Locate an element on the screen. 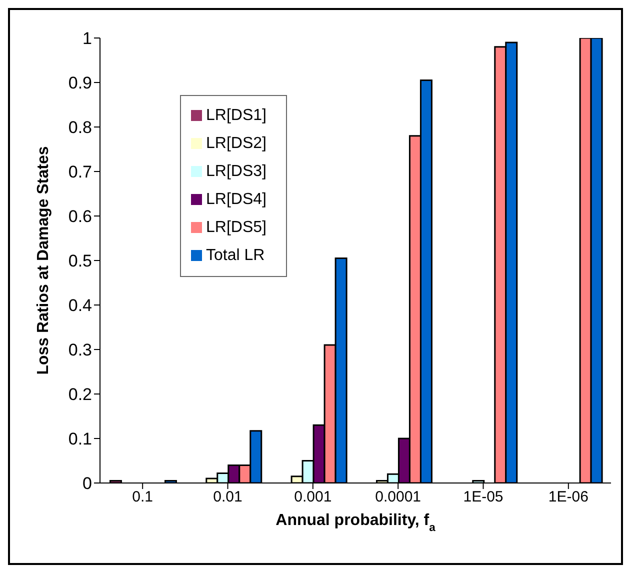 This screenshot has height=573, width=631. y-tick-label: 1 is located at coordinates (87, 38).